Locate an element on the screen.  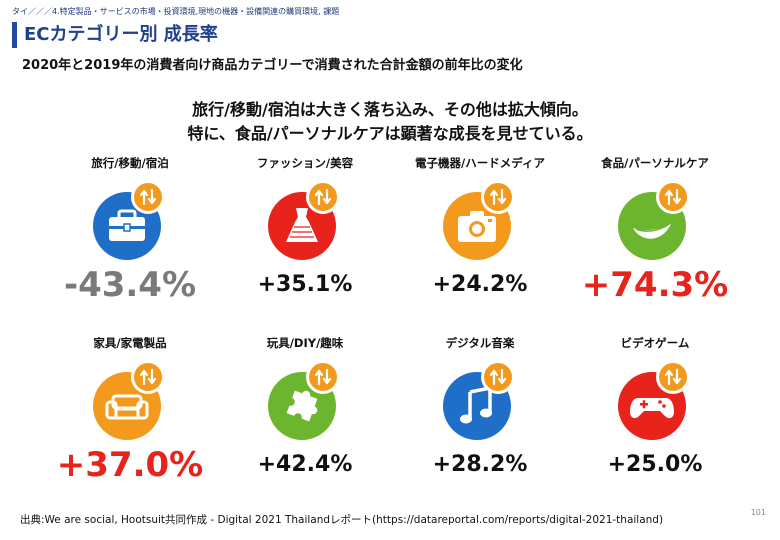
category-label: 玩具/DIY/趣味 is located at coordinates (305, 343).